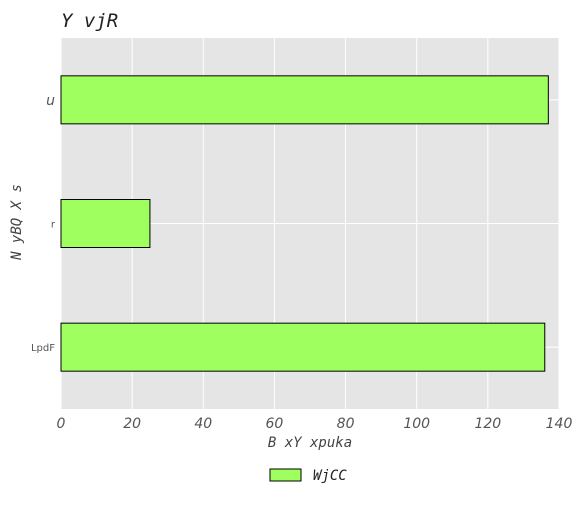 The image size is (584, 511). What do you see at coordinates (487, 424) in the screenshot?
I see `x-tick-label: 120` at bounding box center [487, 424].